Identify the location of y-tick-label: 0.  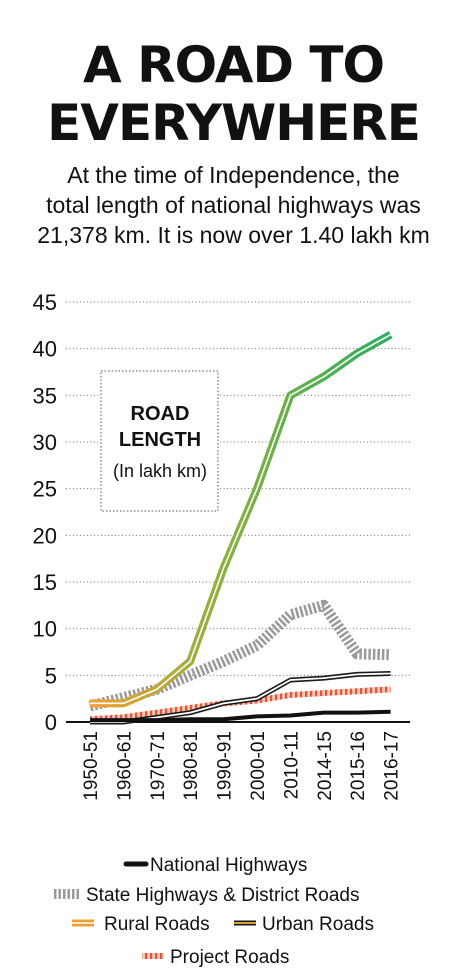
(51, 722).